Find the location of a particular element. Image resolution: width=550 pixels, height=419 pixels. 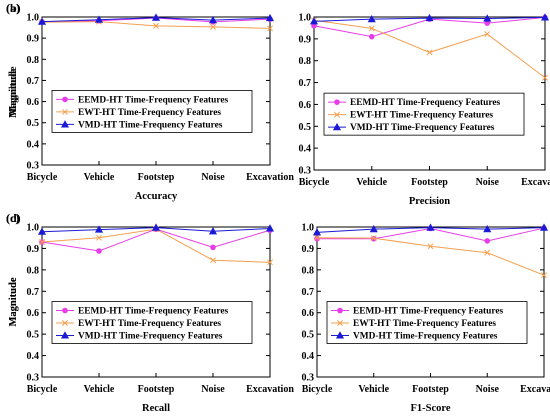

x-tick-label: Bicycle is located at coordinates (42, 177).